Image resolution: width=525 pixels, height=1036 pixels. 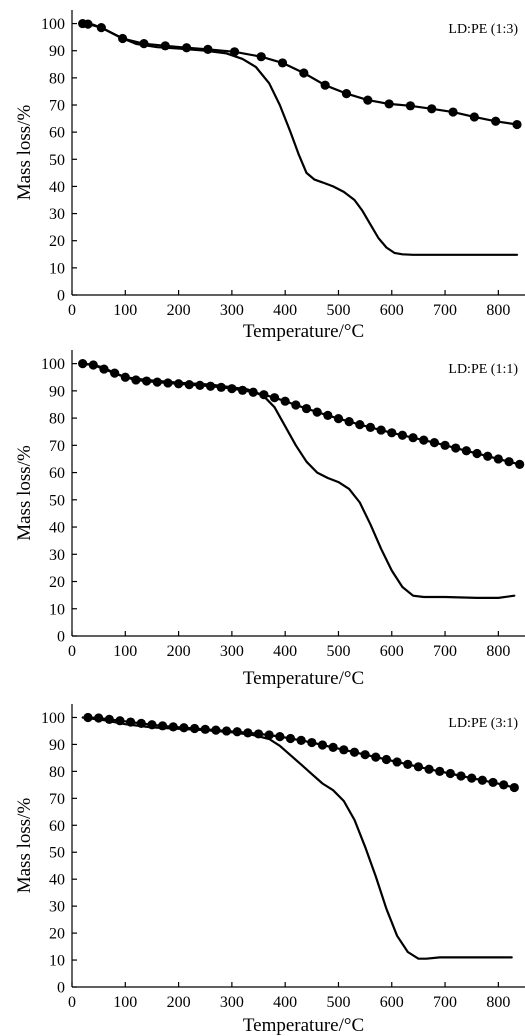 What do you see at coordinates (483, 29) in the screenshot?
I see `panel-annotation: LD:PE (1:3)` at bounding box center [483, 29].